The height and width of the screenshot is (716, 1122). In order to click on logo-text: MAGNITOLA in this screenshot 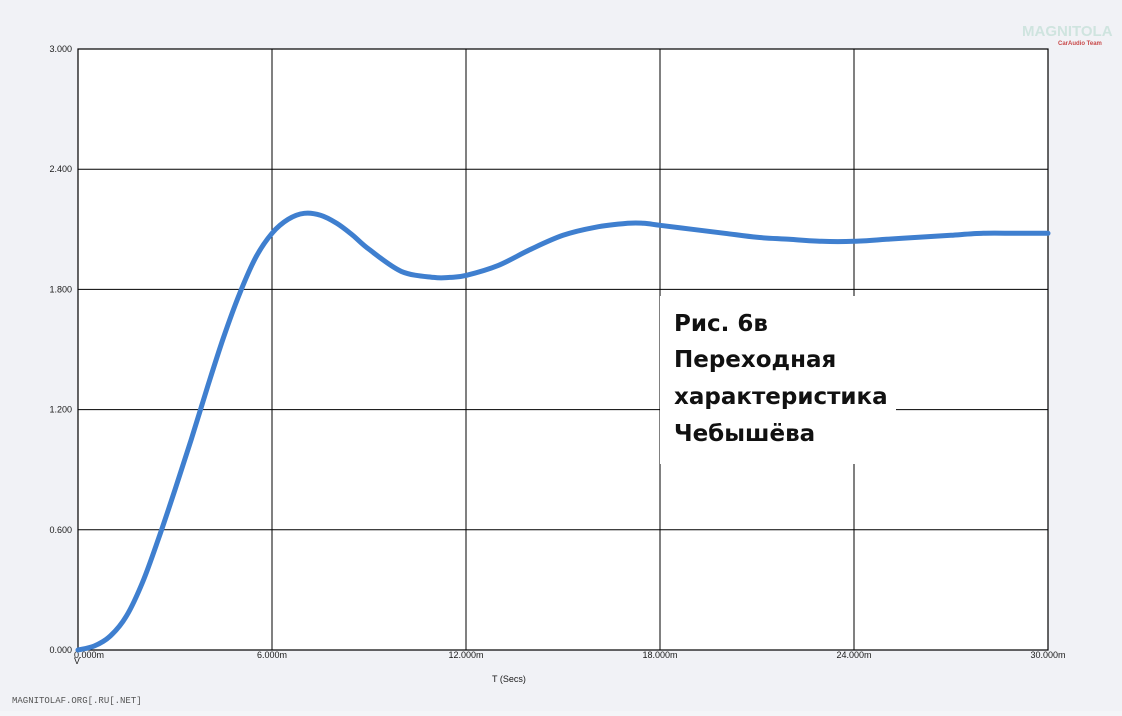, I will do `click(1067, 31)`.